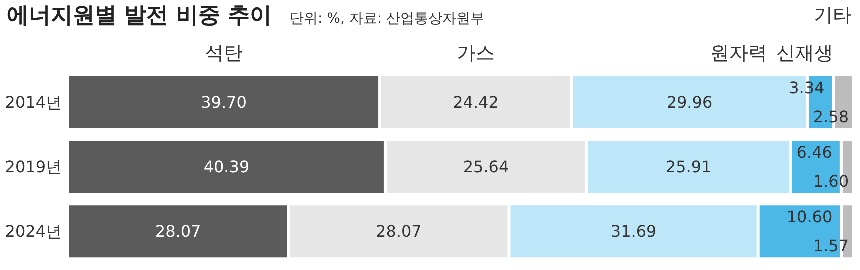  I want to click on data-label: 25.64, so click(486, 167).